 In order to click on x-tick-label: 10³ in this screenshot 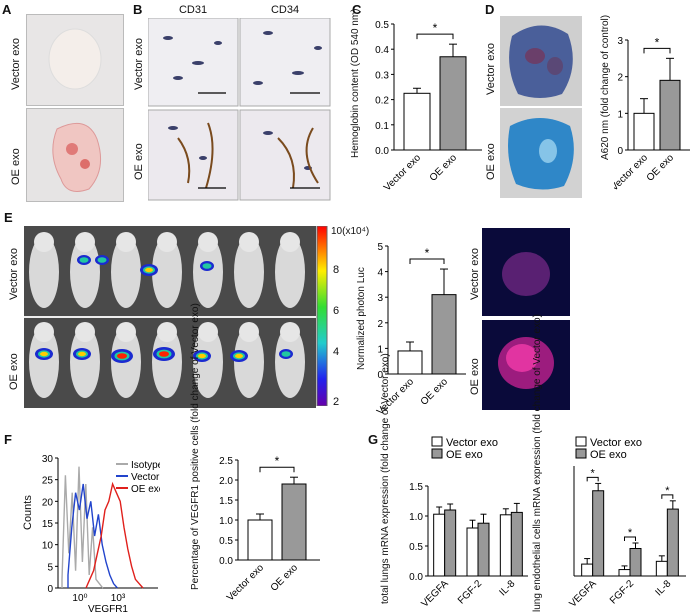, I will do `click(118, 598)`.